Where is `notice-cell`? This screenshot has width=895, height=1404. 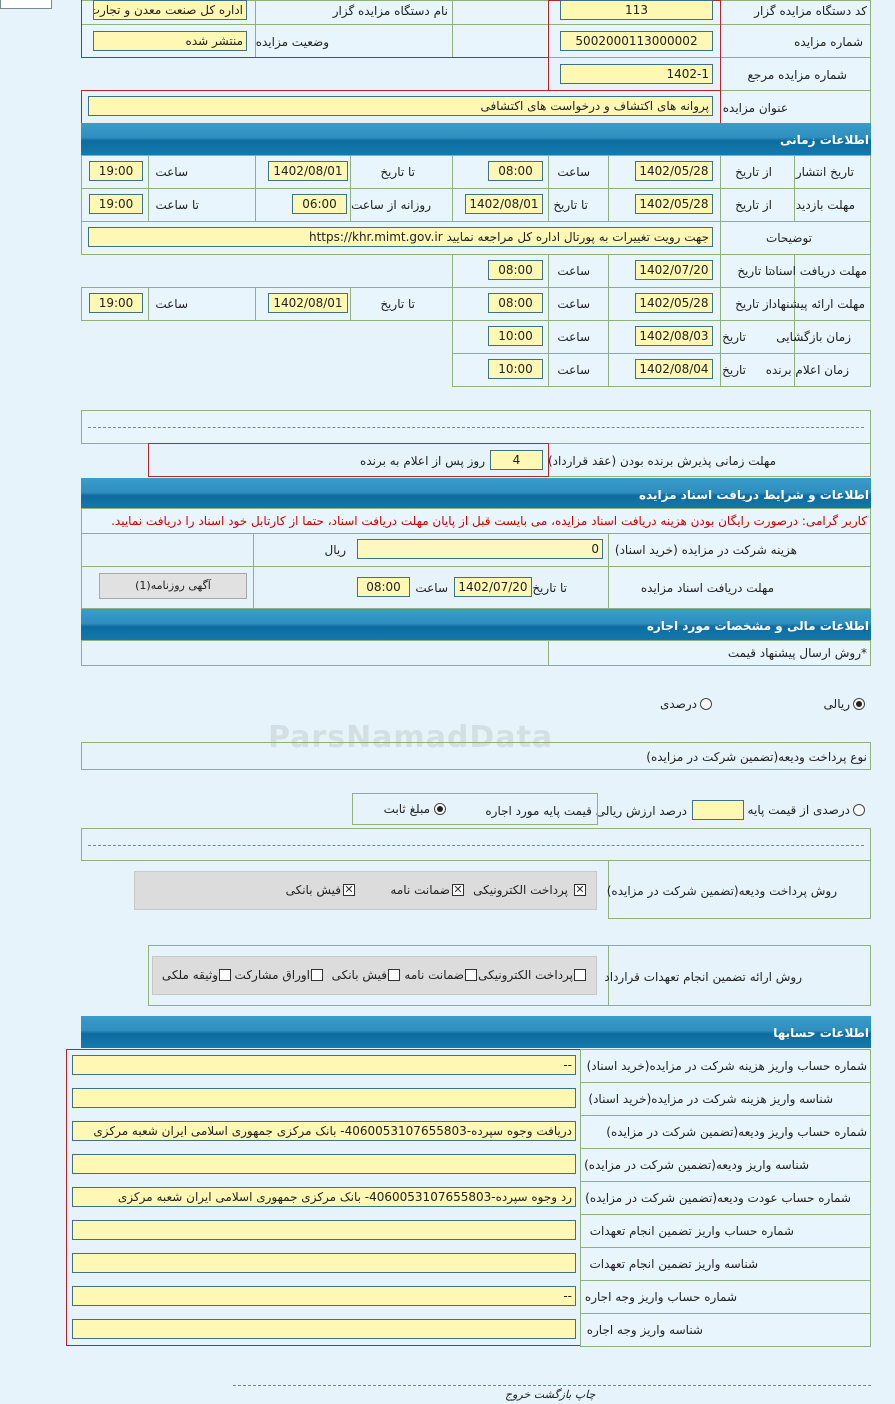
notice-cell is located at coordinates (476, 521).